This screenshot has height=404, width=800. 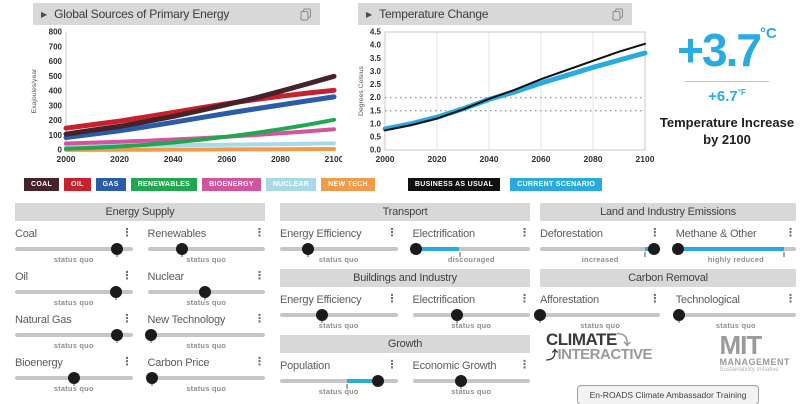 I want to click on slider-status-methane-other: highly reduced, so click(x=735, y=259).